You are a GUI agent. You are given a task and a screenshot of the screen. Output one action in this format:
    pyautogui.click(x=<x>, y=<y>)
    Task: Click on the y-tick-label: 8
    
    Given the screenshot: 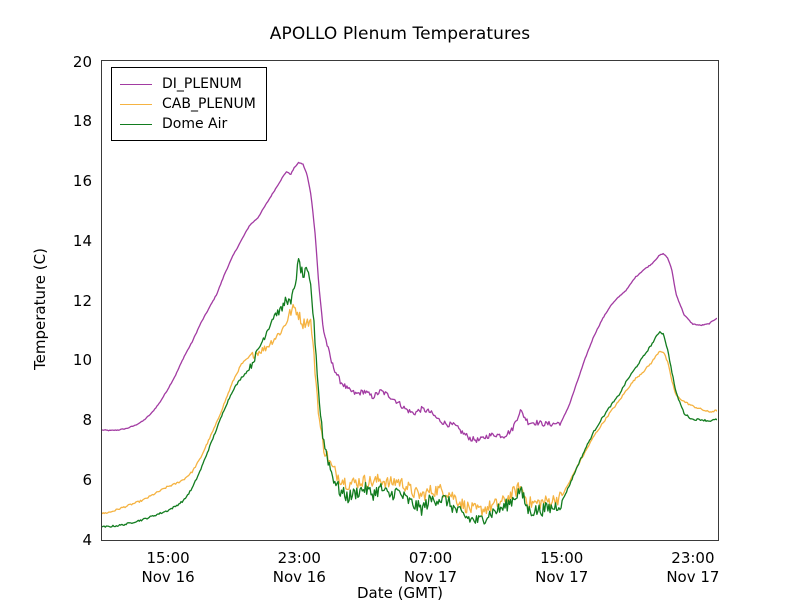 What is the action you would take?
    pyautogui.click(x=87, y=420)
    